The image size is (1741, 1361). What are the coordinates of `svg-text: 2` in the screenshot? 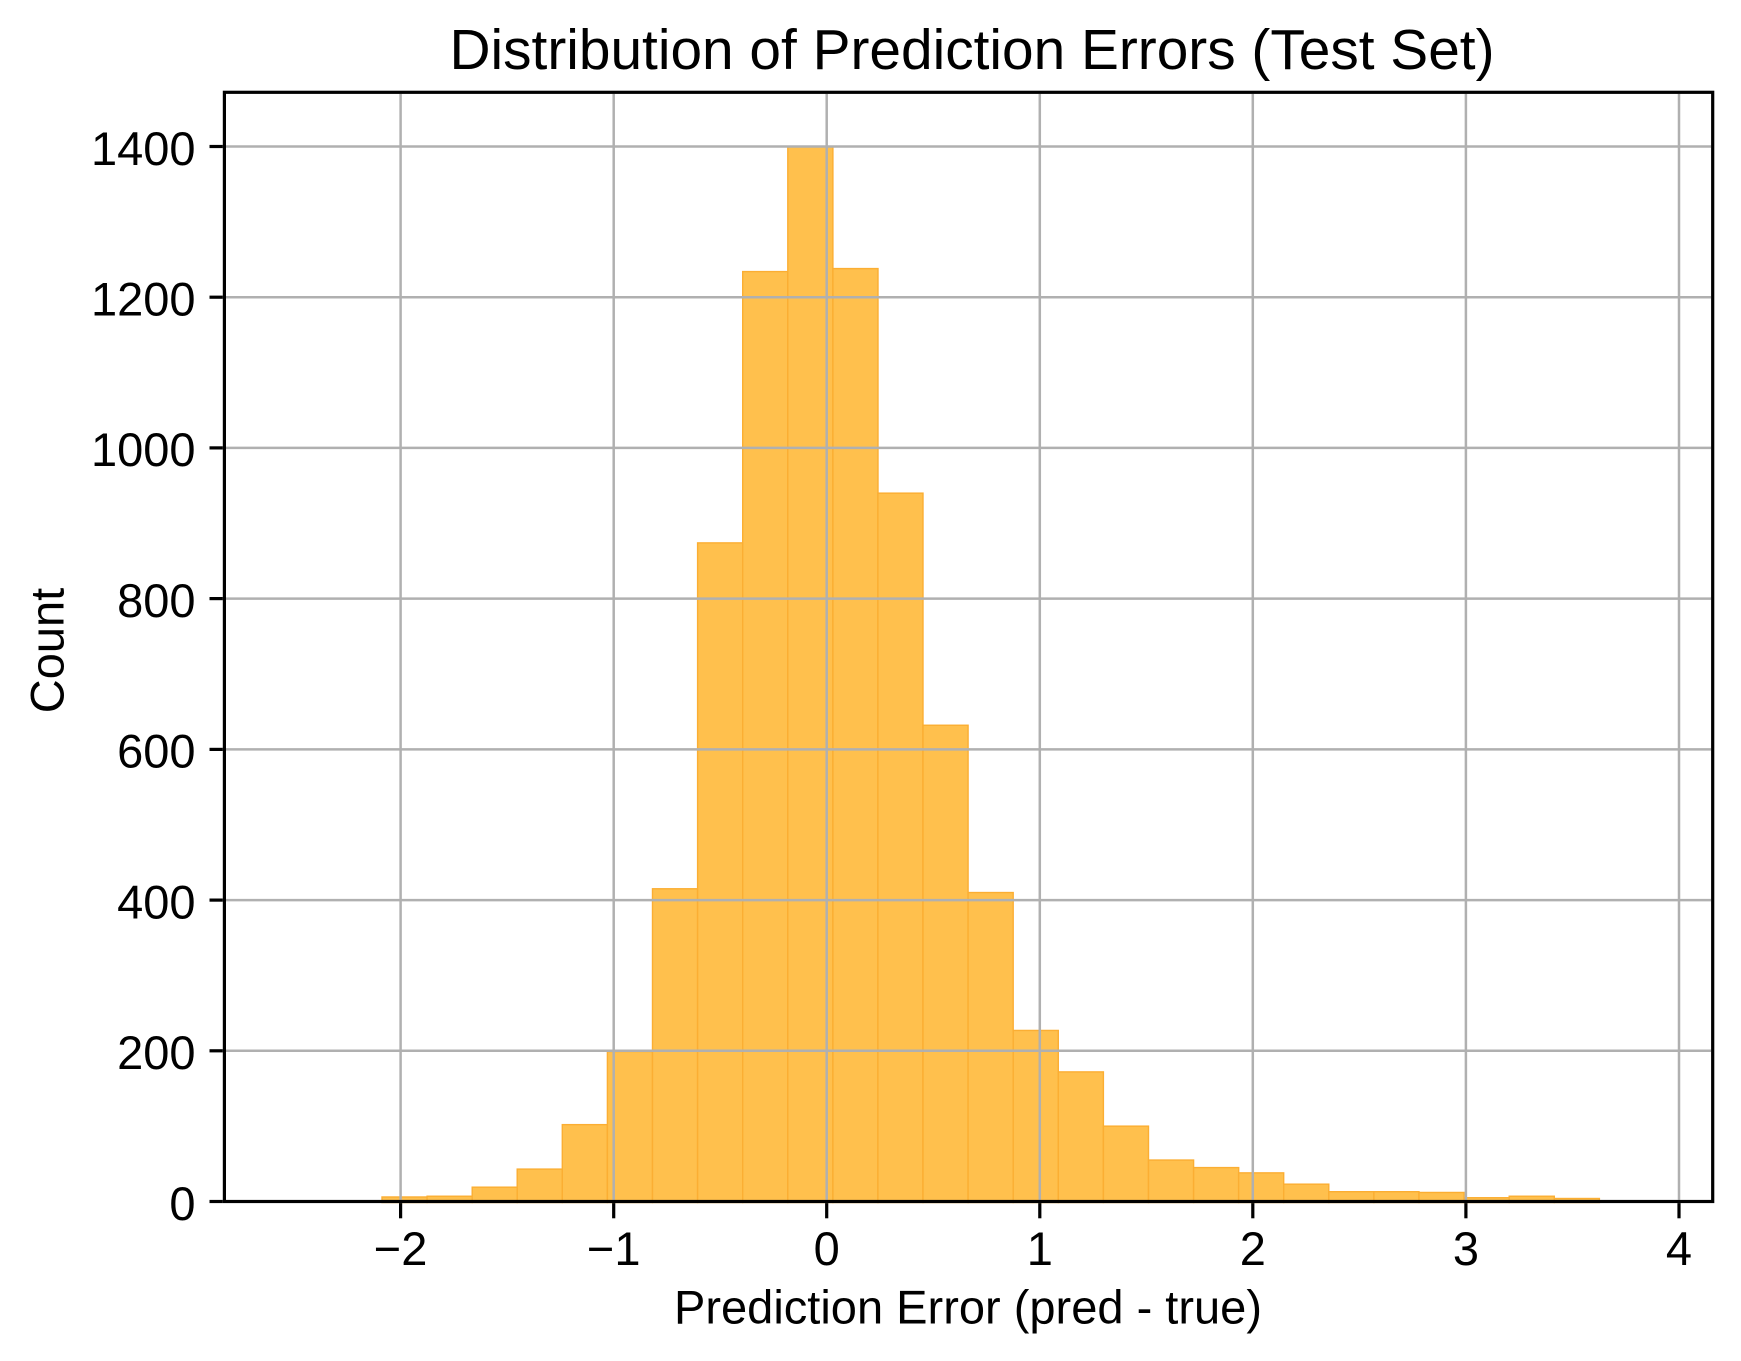 It's located at (1253, 1248).